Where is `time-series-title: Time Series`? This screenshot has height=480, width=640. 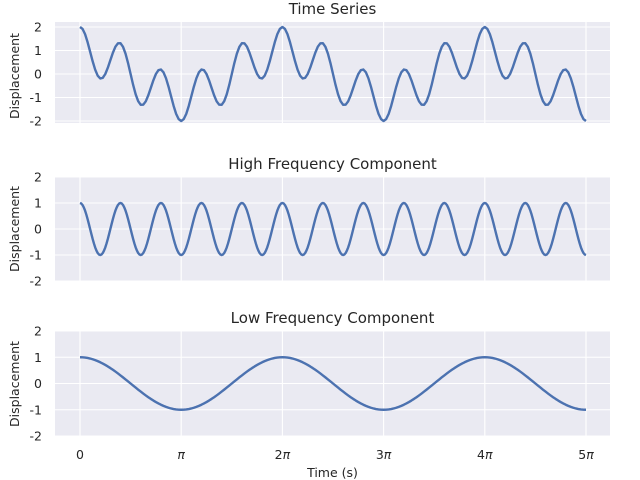
time-series-title: Time Series is located at coordinates (332, 9).